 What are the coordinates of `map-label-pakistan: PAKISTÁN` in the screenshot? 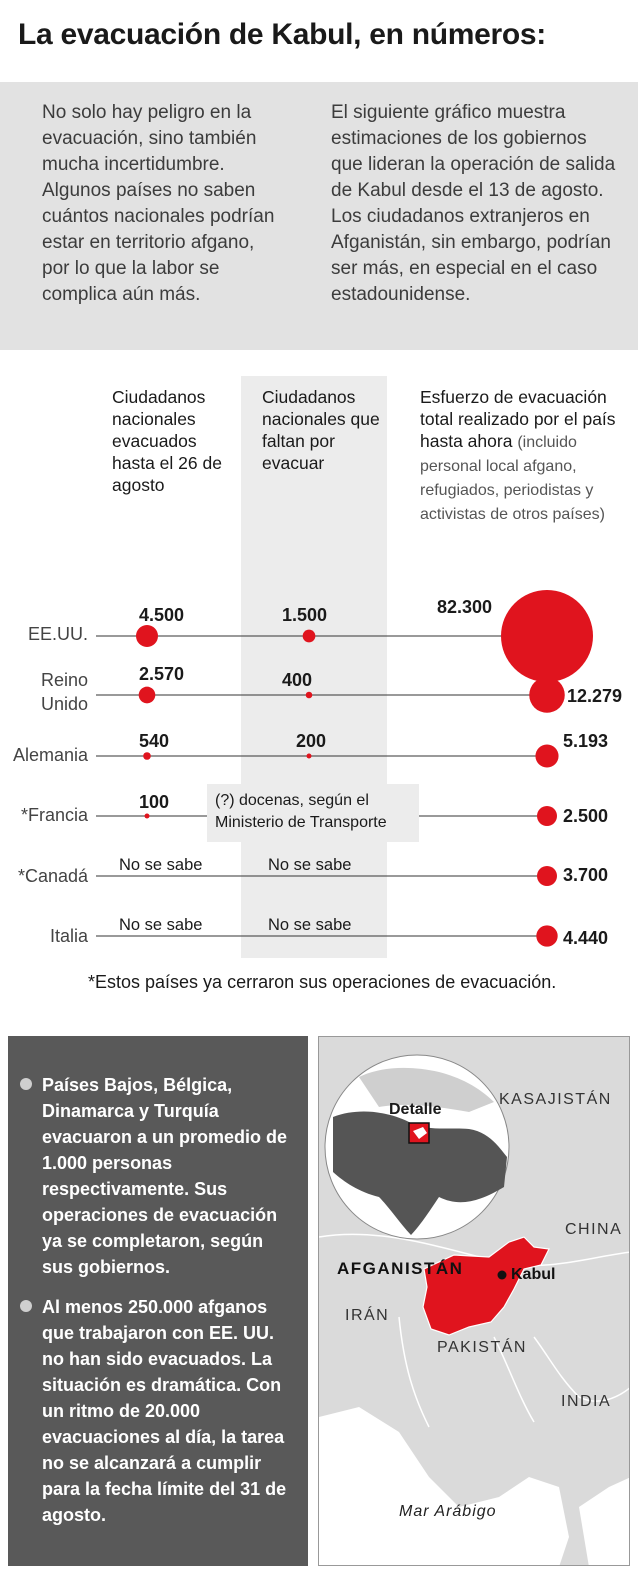 It's located at (482, 1347).